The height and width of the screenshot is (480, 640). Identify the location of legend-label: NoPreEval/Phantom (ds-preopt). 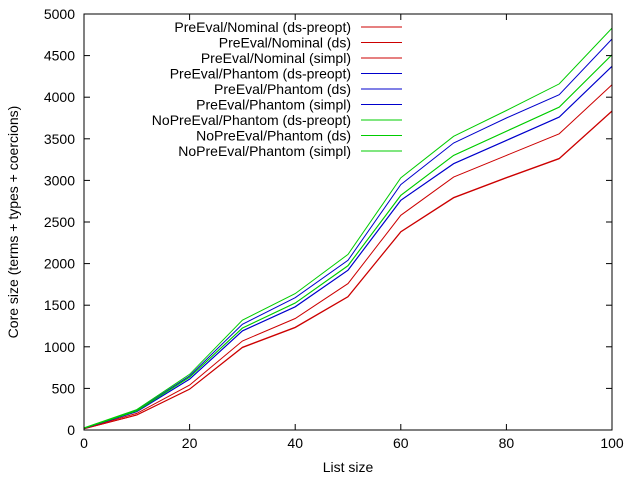
(251, 120).